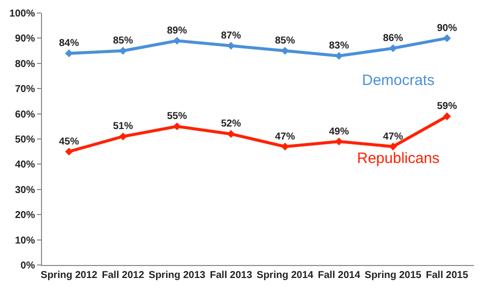 This screenshot has height=293, width=488. What do you see at coordinates (177, 116) in the screenshot?
I see `data-label: 55%` at bounding box center [177, 116].